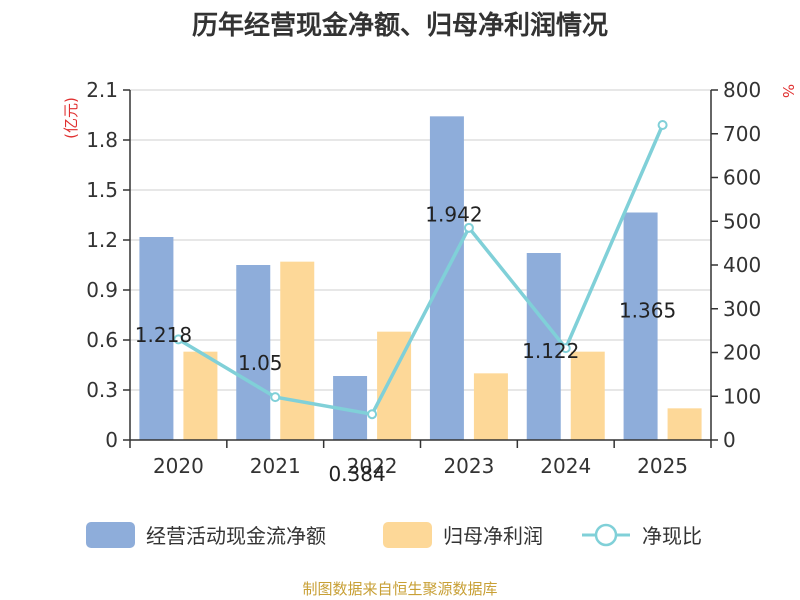  What do you see at coordinates (400, 25) in the screenshot?
I see `chart-title: 历年经营现金净额、归母净利润情况` at bounding box center [400, 25].